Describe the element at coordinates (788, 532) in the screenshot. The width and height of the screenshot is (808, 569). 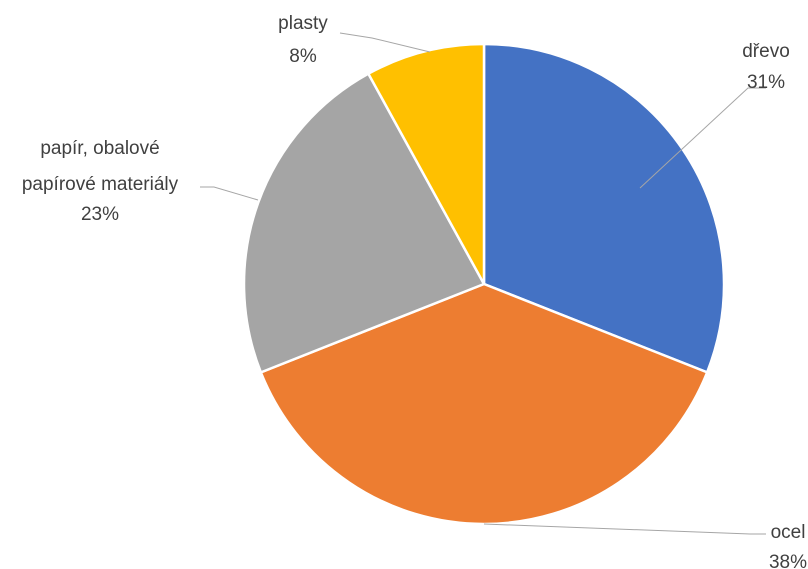
I see `slice-category-label-2-1: ocel` at that location.